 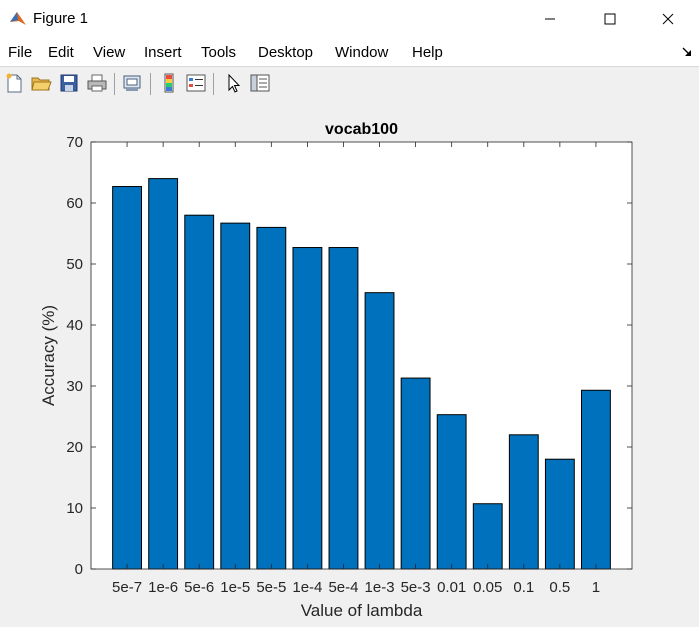 What do you see at coordinates (260, 83) in the screenshot?
I see `property-inspector-icon` at bounding box center [260, 83].